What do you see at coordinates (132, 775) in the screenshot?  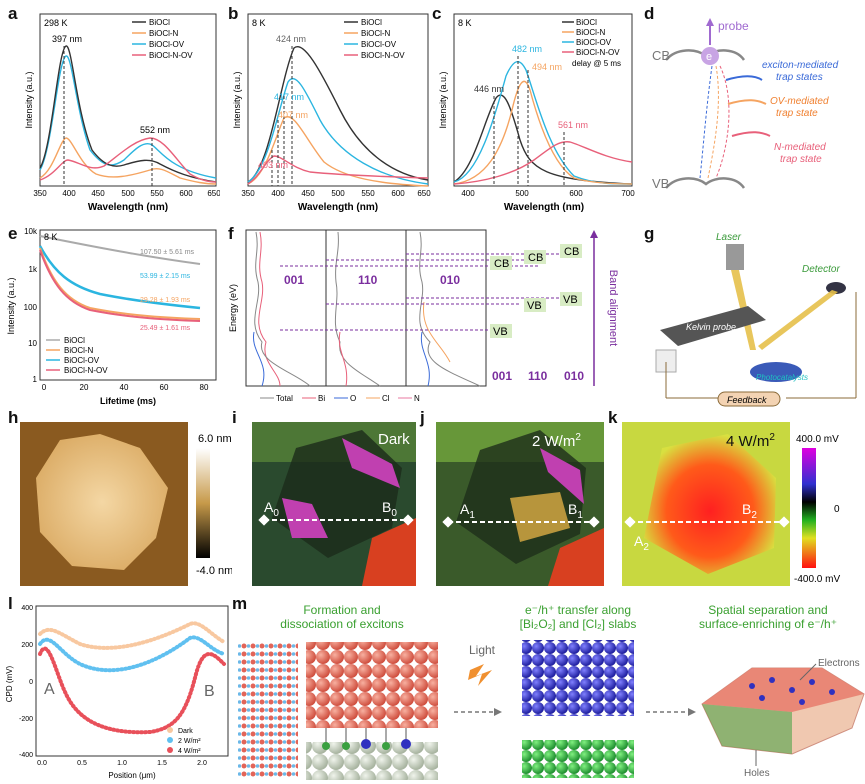 I see `x-label: Position (μm)` at bounding box center [132, 775].